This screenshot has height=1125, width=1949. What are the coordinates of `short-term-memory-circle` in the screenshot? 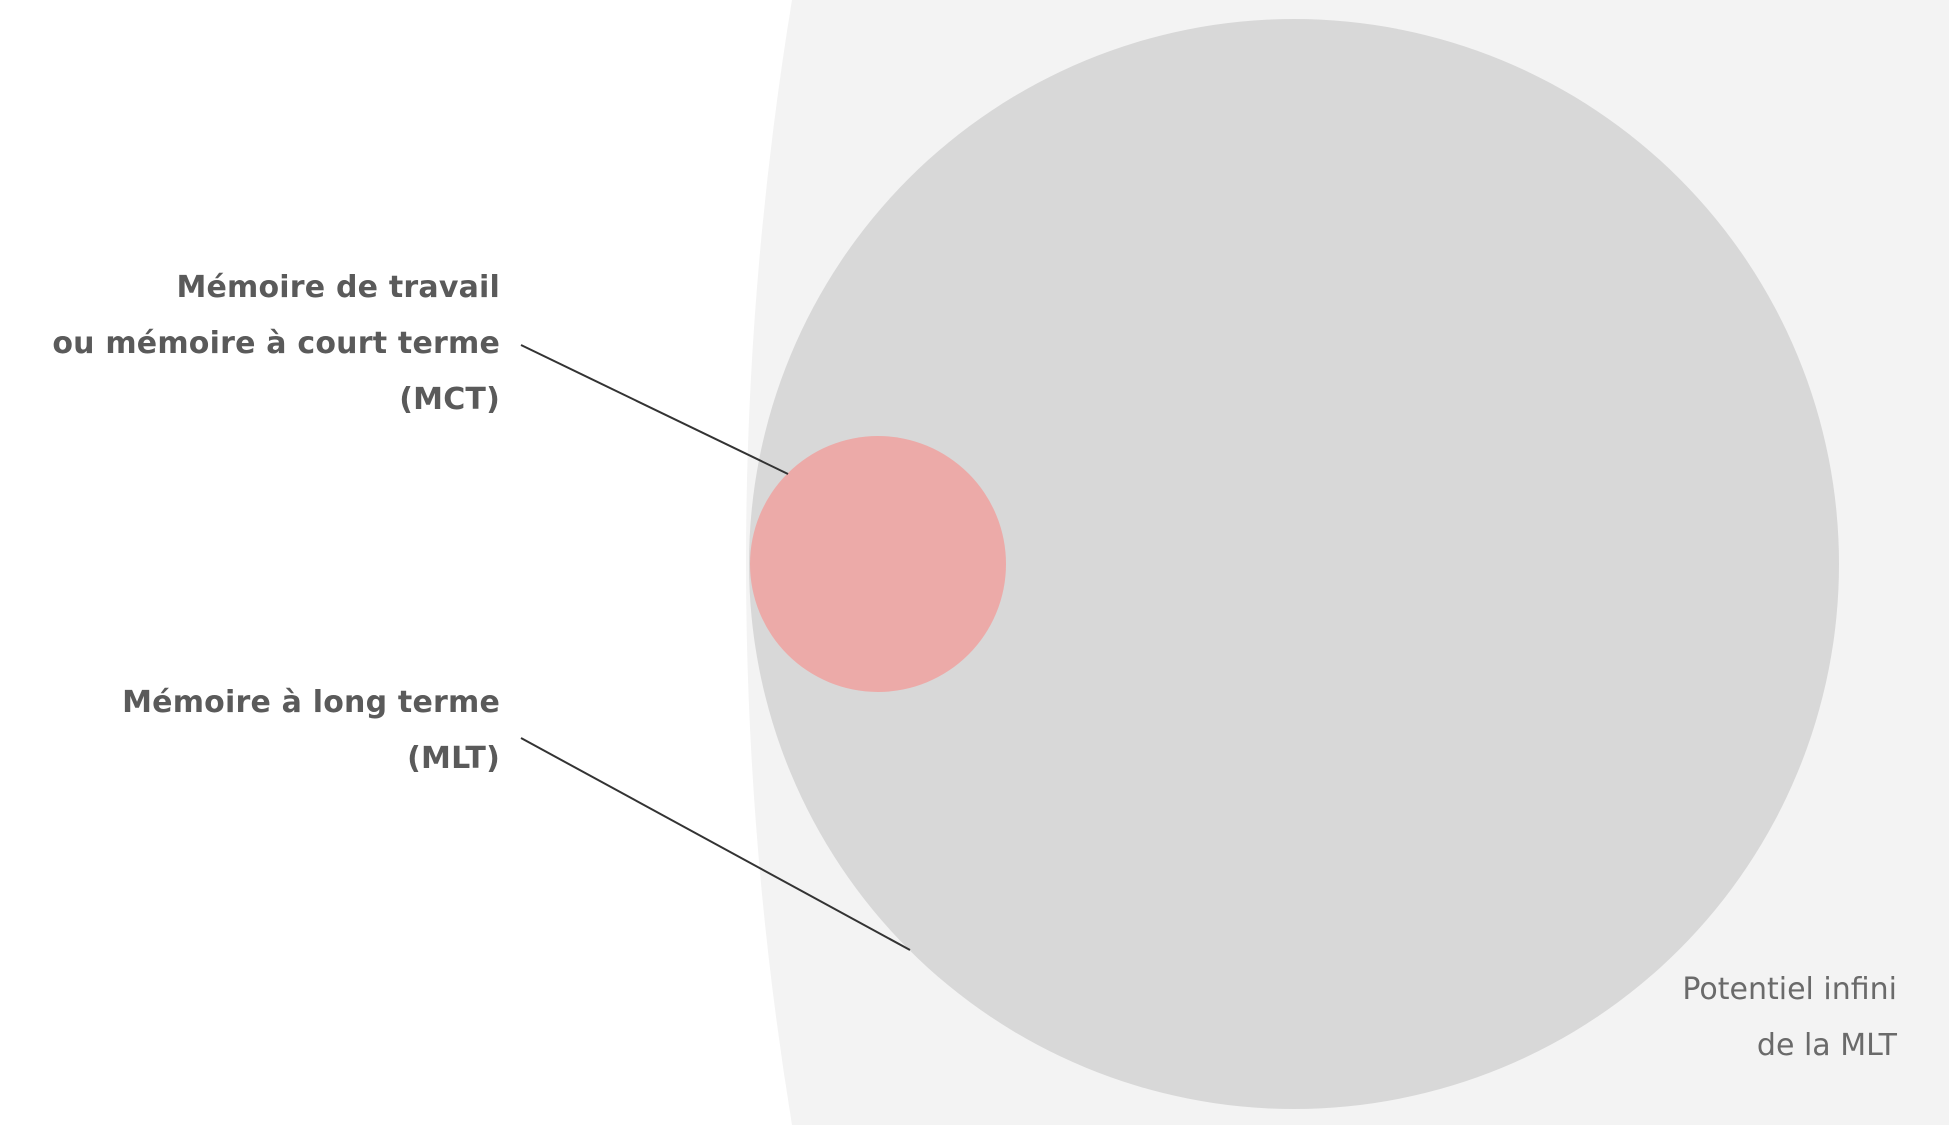 It's located at (878, 564).